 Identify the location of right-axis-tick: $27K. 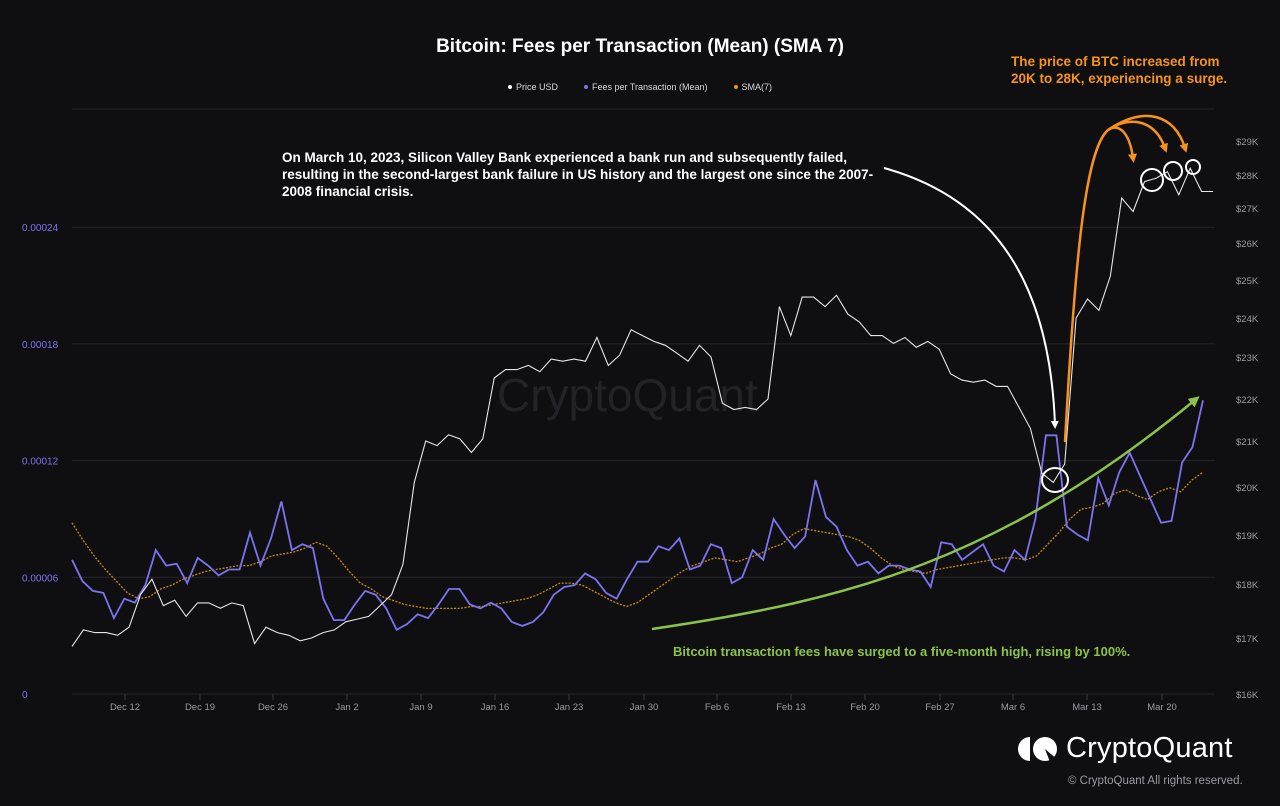
(1247, 209).